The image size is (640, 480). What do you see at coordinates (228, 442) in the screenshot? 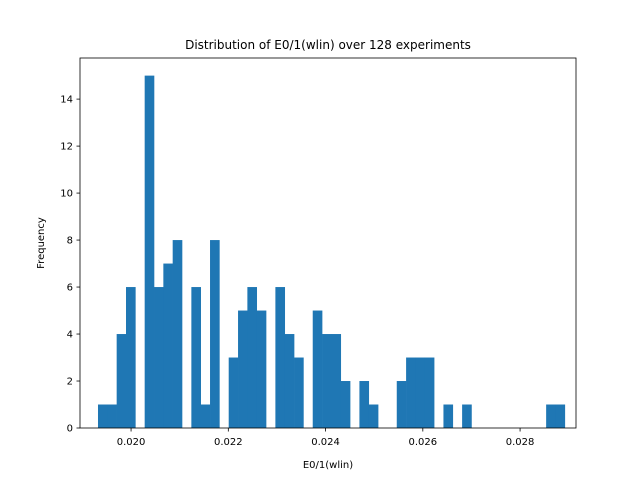
I see `x-tick-label: 0.022` at bounding box center [228, 442].